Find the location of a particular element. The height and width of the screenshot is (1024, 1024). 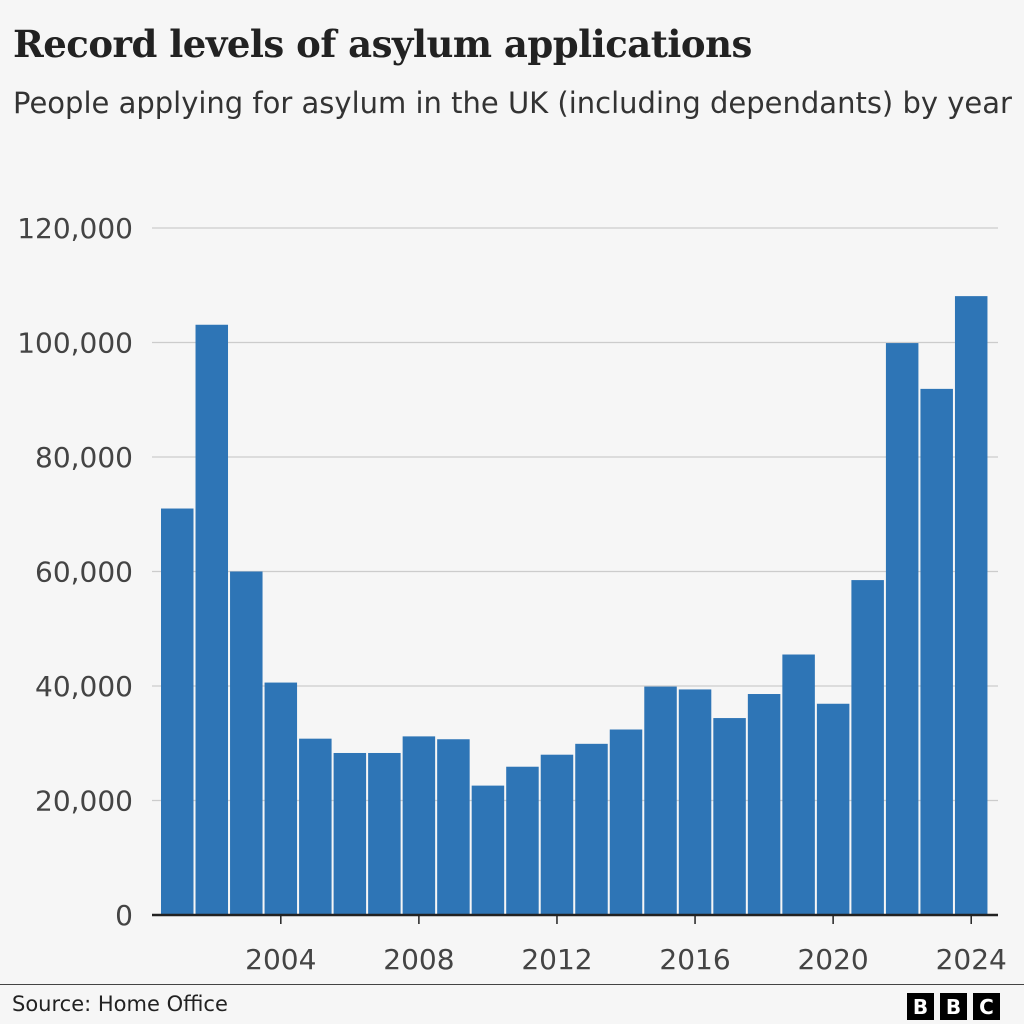

bar-2010 is located at coordinates (488, 850).